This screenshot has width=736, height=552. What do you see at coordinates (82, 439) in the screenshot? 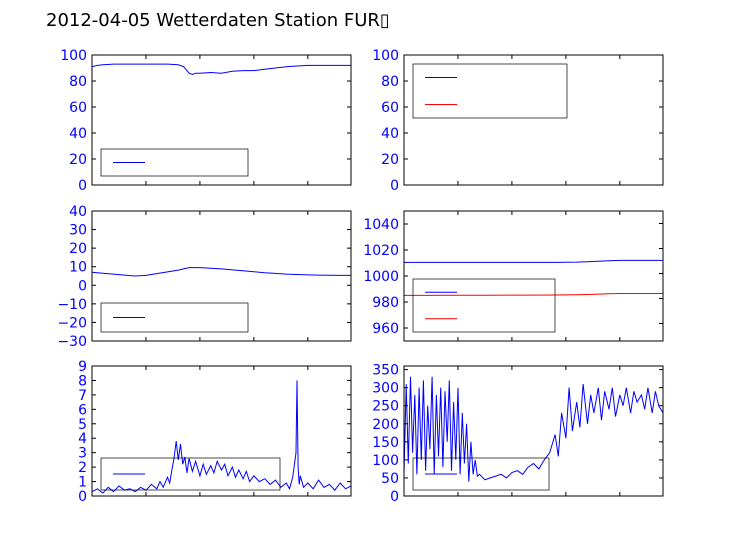
I see `y-tick-label: 4` at bounding box center [82, 439].